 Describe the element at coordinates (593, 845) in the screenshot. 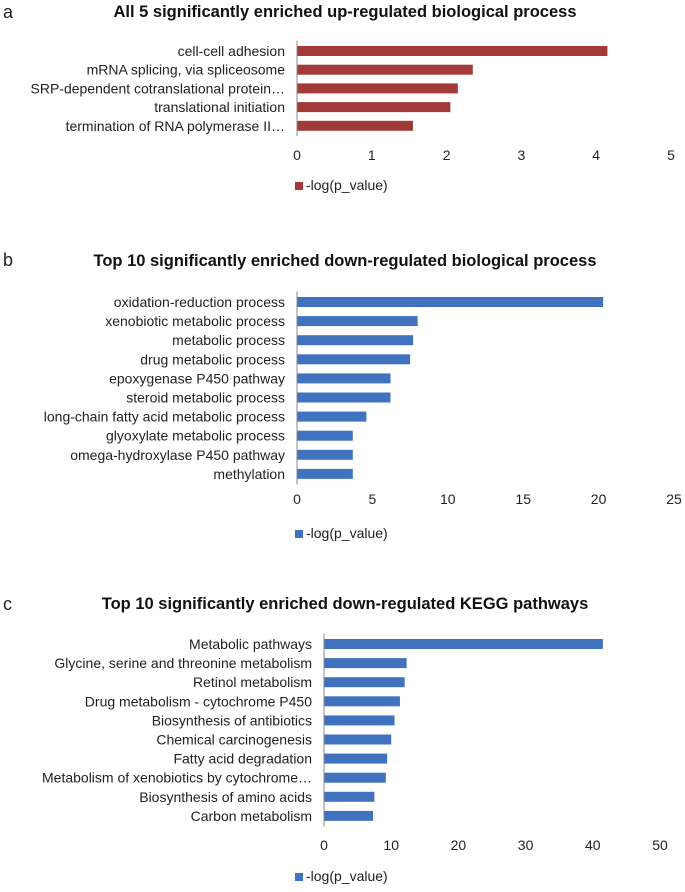

I see `x-tick-label: 40` at that location.